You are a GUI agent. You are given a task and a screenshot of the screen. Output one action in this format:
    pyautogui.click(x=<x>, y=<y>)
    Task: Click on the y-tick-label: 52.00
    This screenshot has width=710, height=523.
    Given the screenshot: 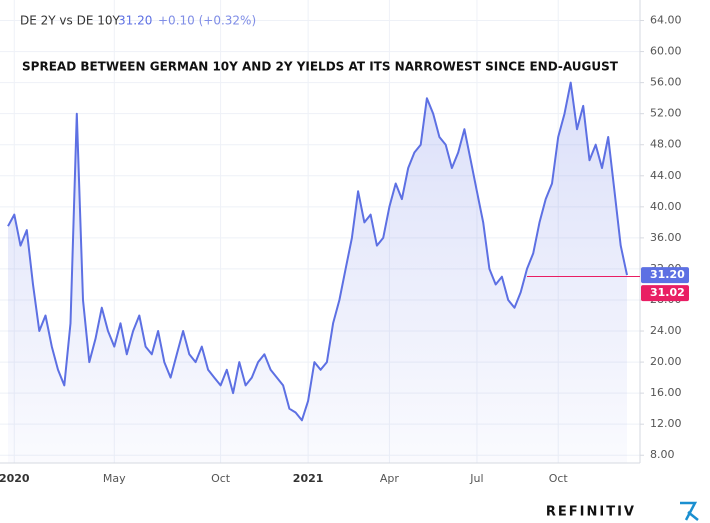 What is the action you would take?
    pyautogui.click(x=666, y=113)
    